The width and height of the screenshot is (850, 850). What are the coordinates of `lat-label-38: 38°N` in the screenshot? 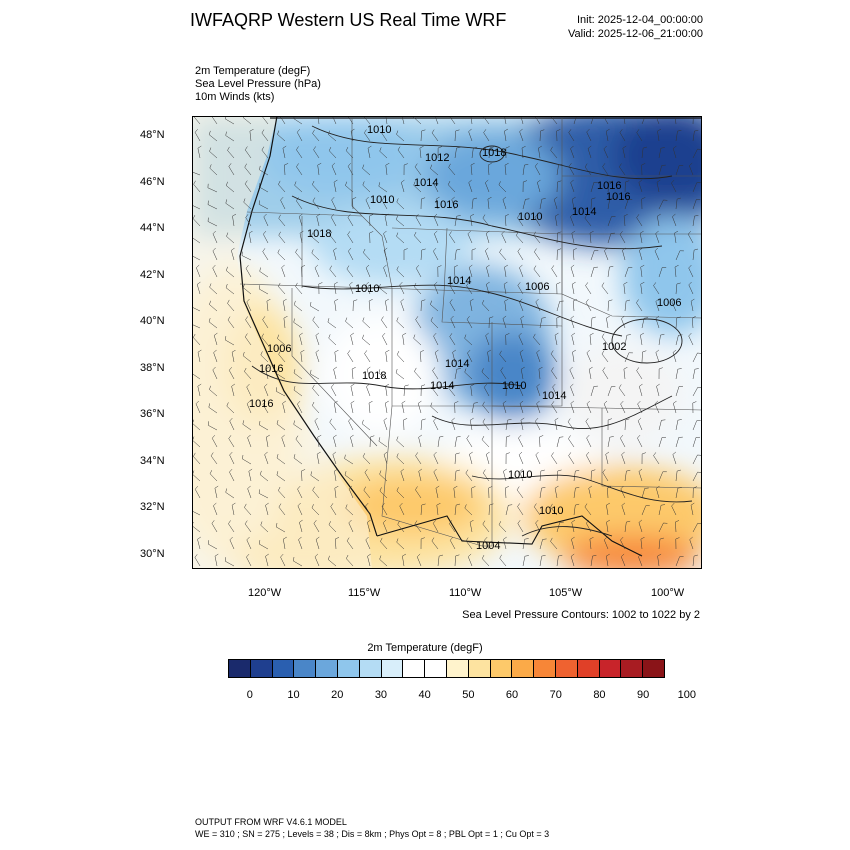 It's located at (152, 368).